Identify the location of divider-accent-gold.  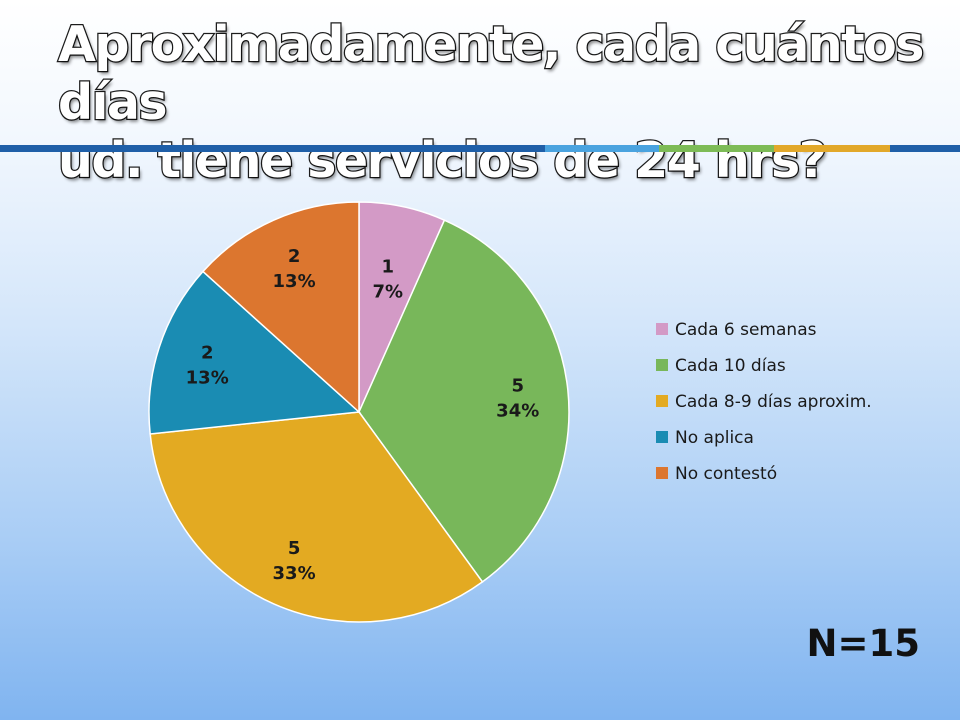
(832, 148).